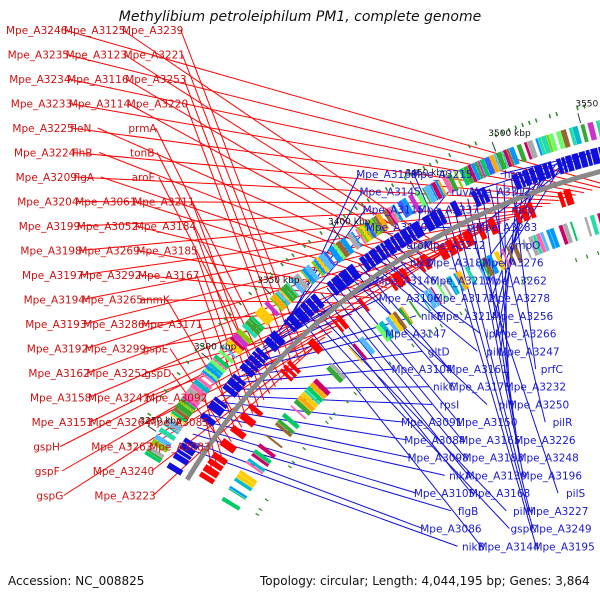 The image size is (600, 604). Describe the element at coordinates (105, 203) in the screenshot. I see `gene-label: Mpe_A3061` at that location.